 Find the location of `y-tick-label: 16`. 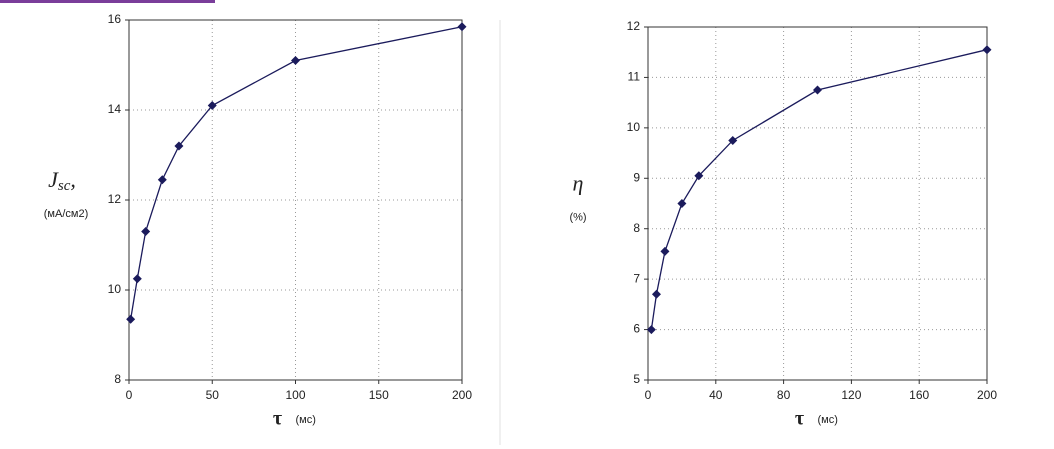

y-tick-label: 16 is located at coordinates (115, 19).